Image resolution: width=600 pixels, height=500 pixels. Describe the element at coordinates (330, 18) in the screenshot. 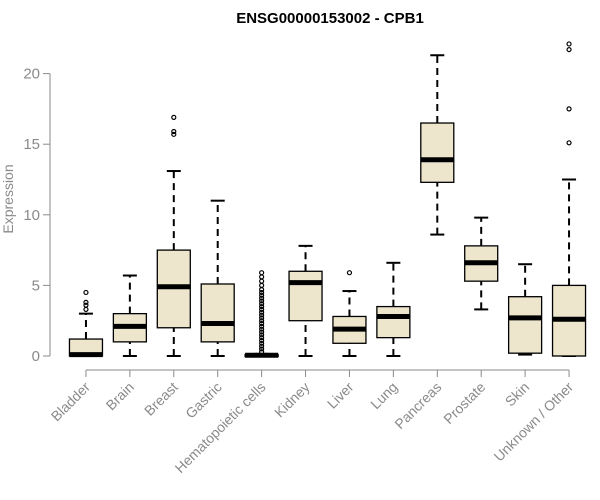

I see `chart-title: ENSG00000153002 - CPB1` at that location.